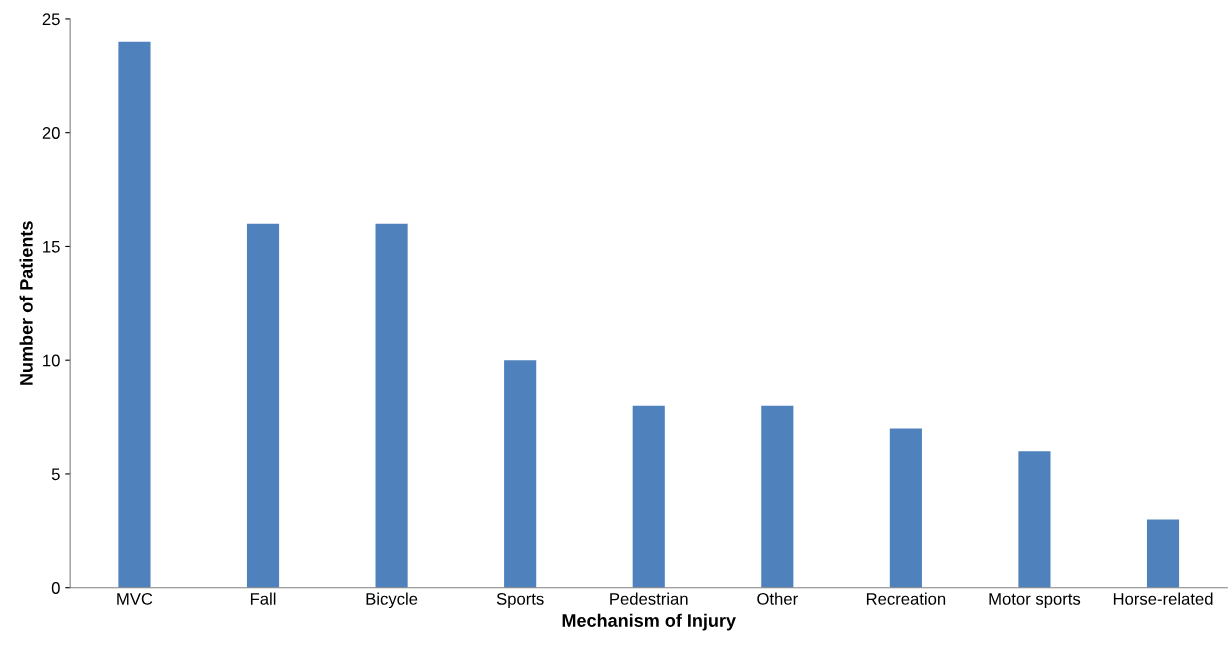 The image size is (1231, 653). Describe the element at coordinates (51, 19) in the screenshot. I see `y-tick-label: 25` at that location.